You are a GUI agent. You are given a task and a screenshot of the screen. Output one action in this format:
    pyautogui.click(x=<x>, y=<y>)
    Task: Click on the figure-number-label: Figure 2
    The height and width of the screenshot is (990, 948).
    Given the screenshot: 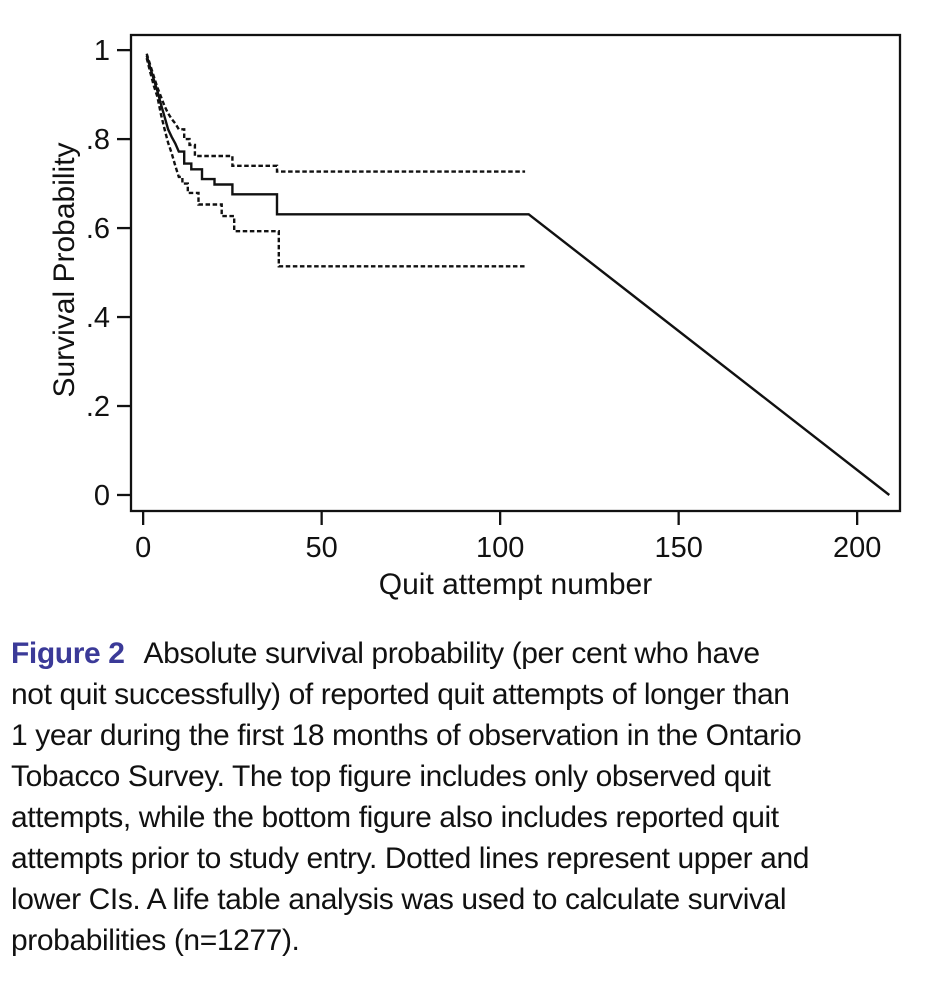 What is the action you would take?
    pyautogui.click(x=68, y=653)
    